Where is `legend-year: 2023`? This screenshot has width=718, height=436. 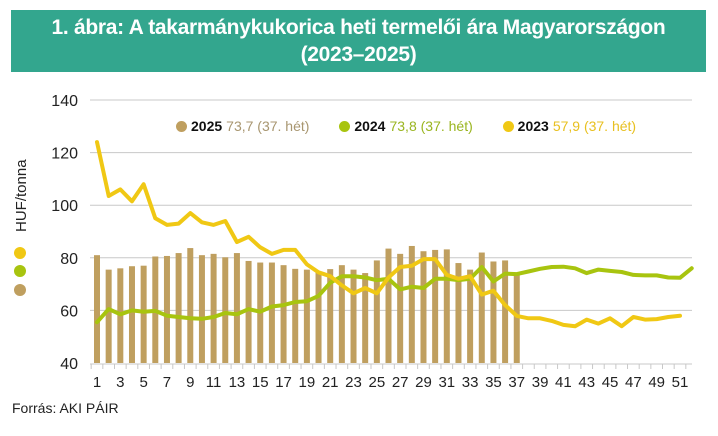
legend-year: 2023 is located at coordinates (533, 126).